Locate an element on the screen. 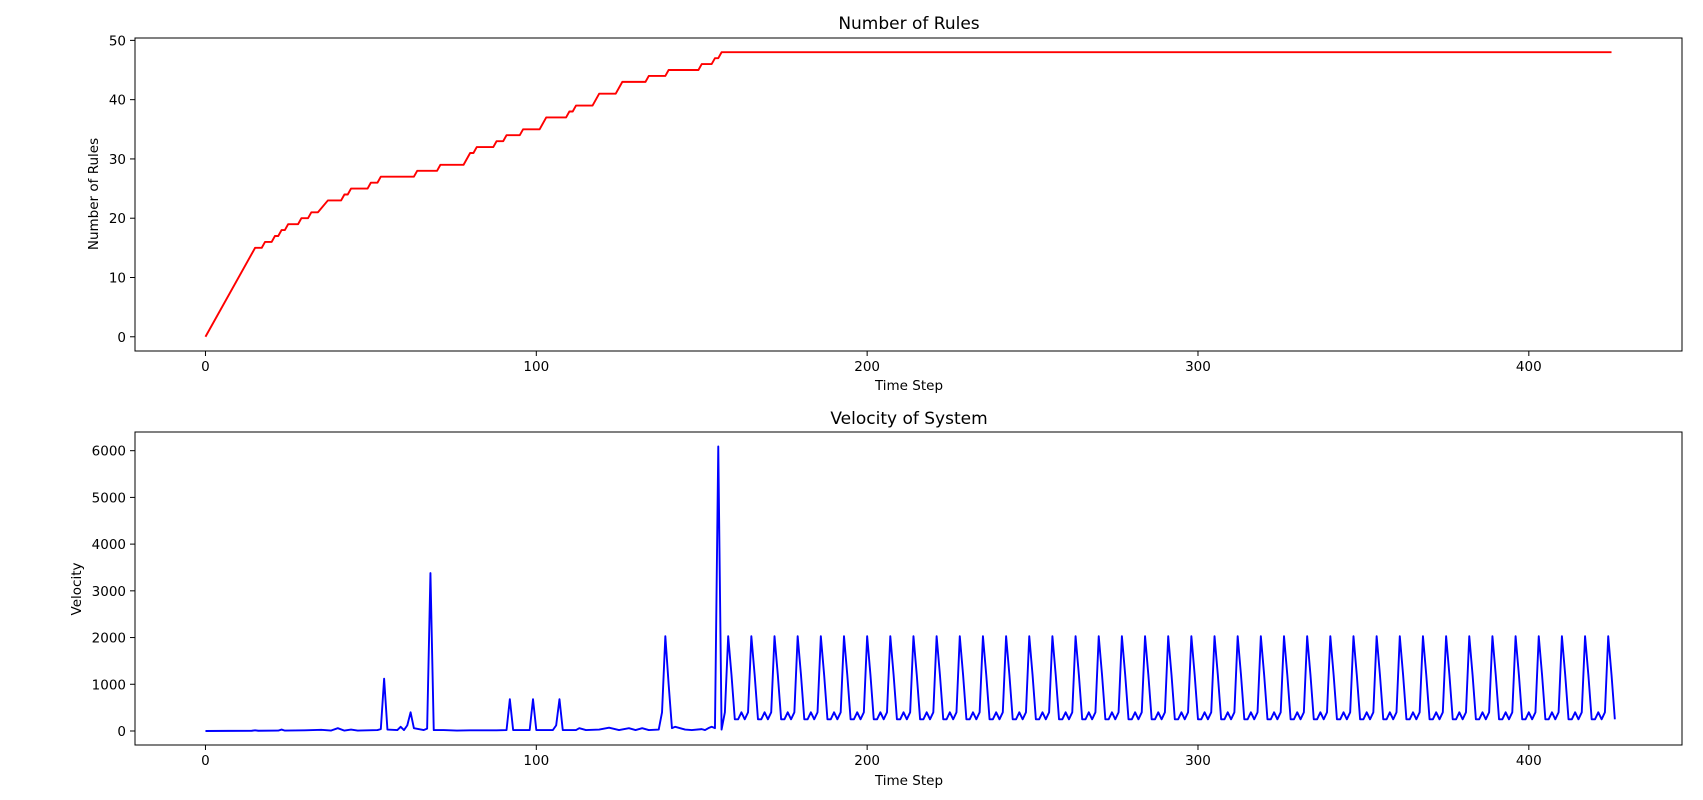 The image size is (1703, 800). y-tick-label: 10 is located at coordinates (117, 278).